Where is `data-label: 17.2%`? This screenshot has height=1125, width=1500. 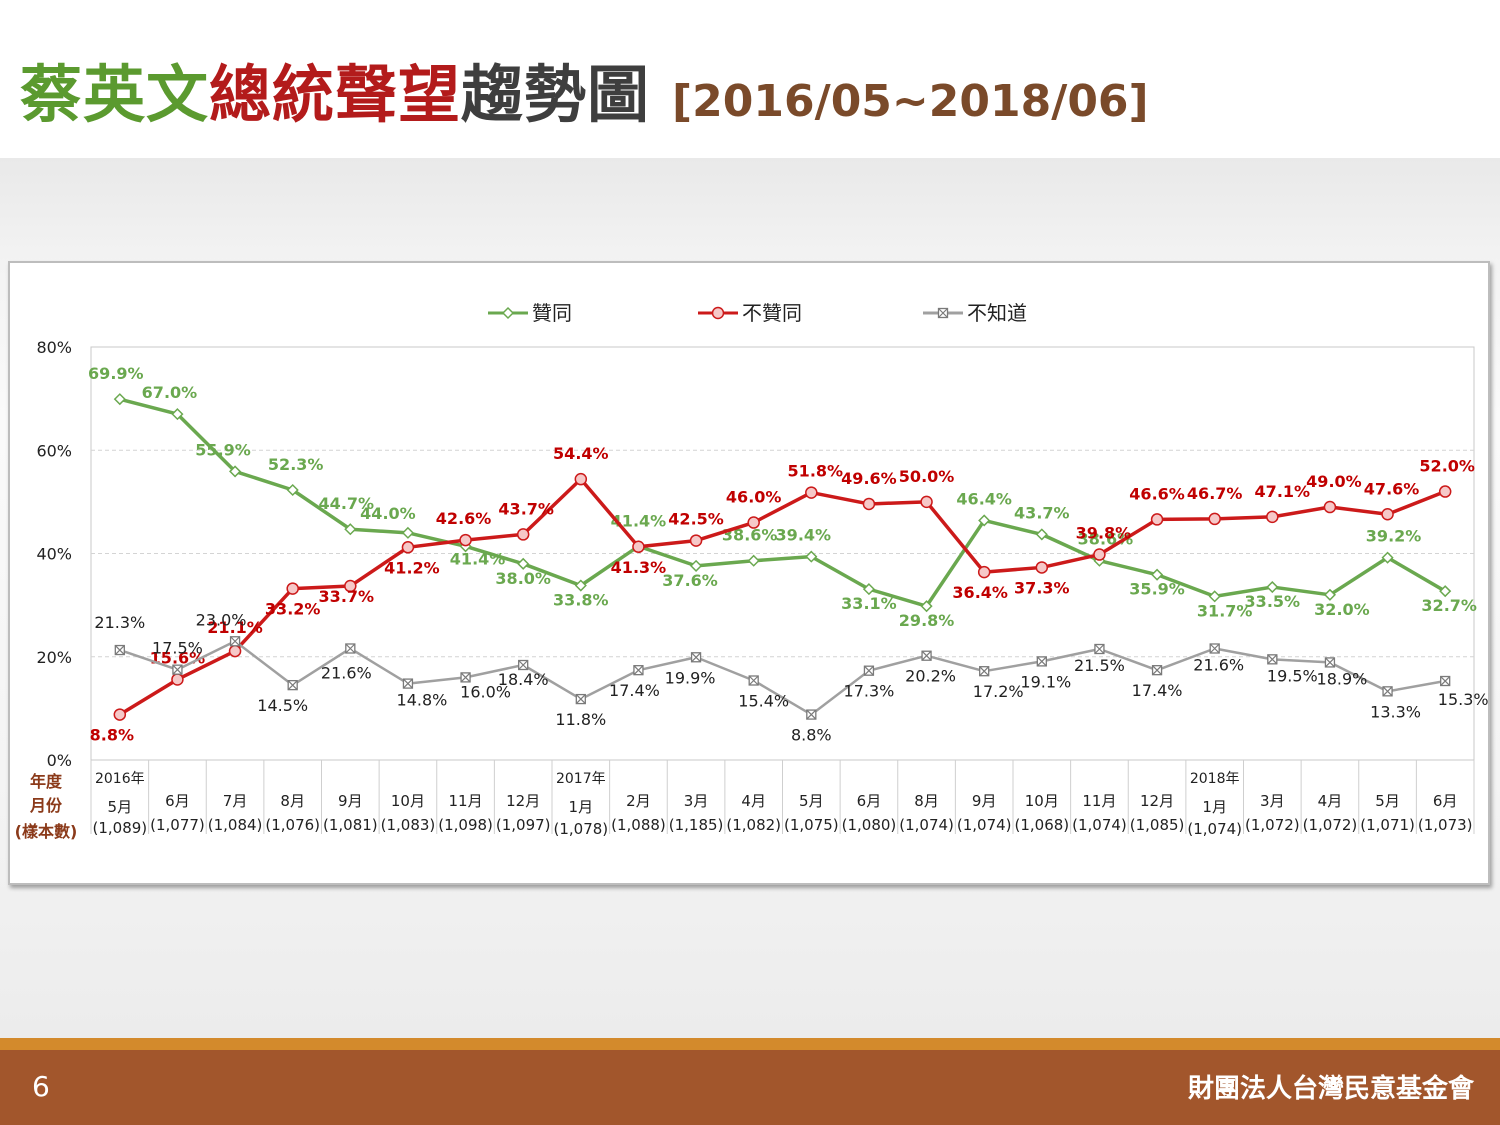 data-label: 17.2% is located at coordinates (998, 691).